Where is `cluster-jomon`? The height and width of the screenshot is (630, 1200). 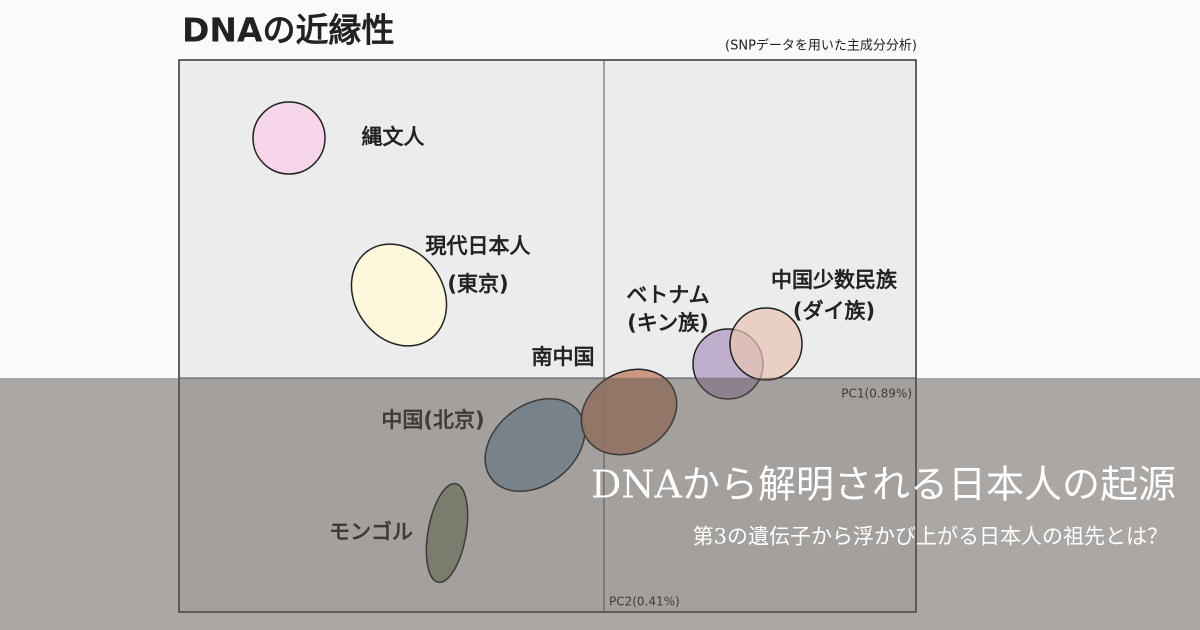 cluster-jomon is located at coordinates (289, 138).